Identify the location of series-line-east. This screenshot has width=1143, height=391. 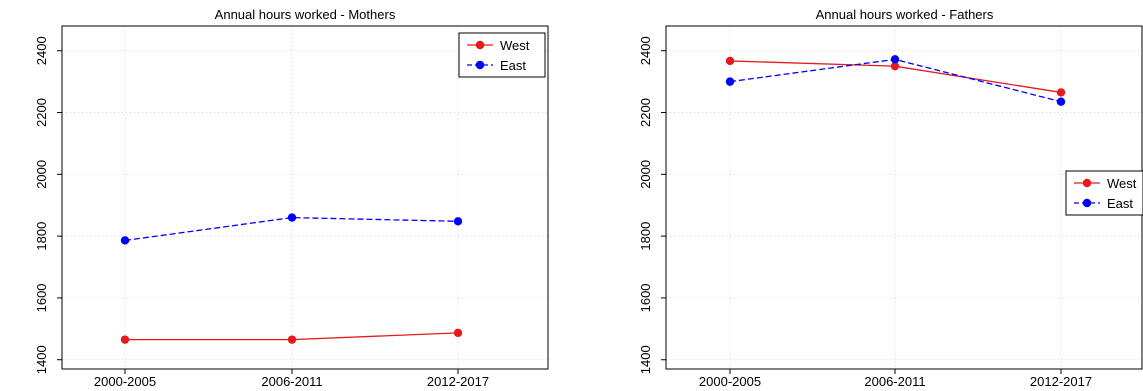
(291, 229).